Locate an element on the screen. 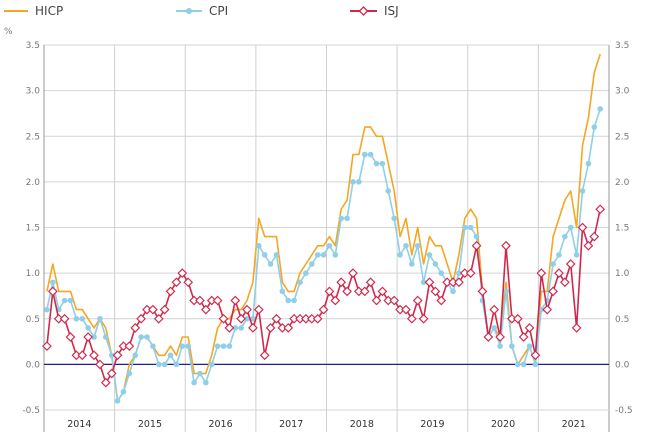 The height and width of the screenshot is (442, 648). y-tick-label-right: 1.0 is located at coordinates (622, 274).